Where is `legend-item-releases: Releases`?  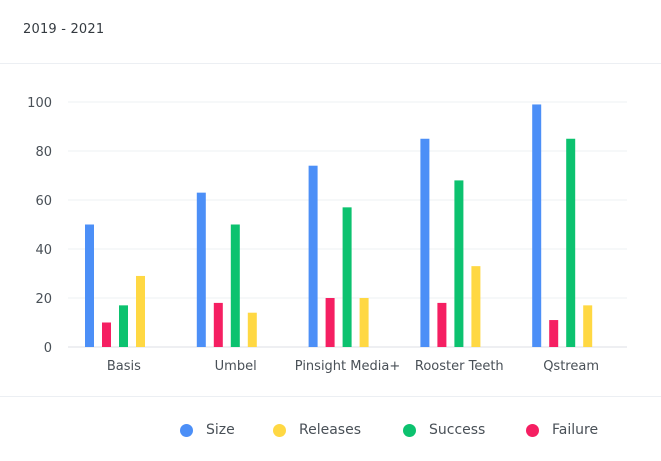
legend-item-releases: Releases is located at coordinates (317, 430).